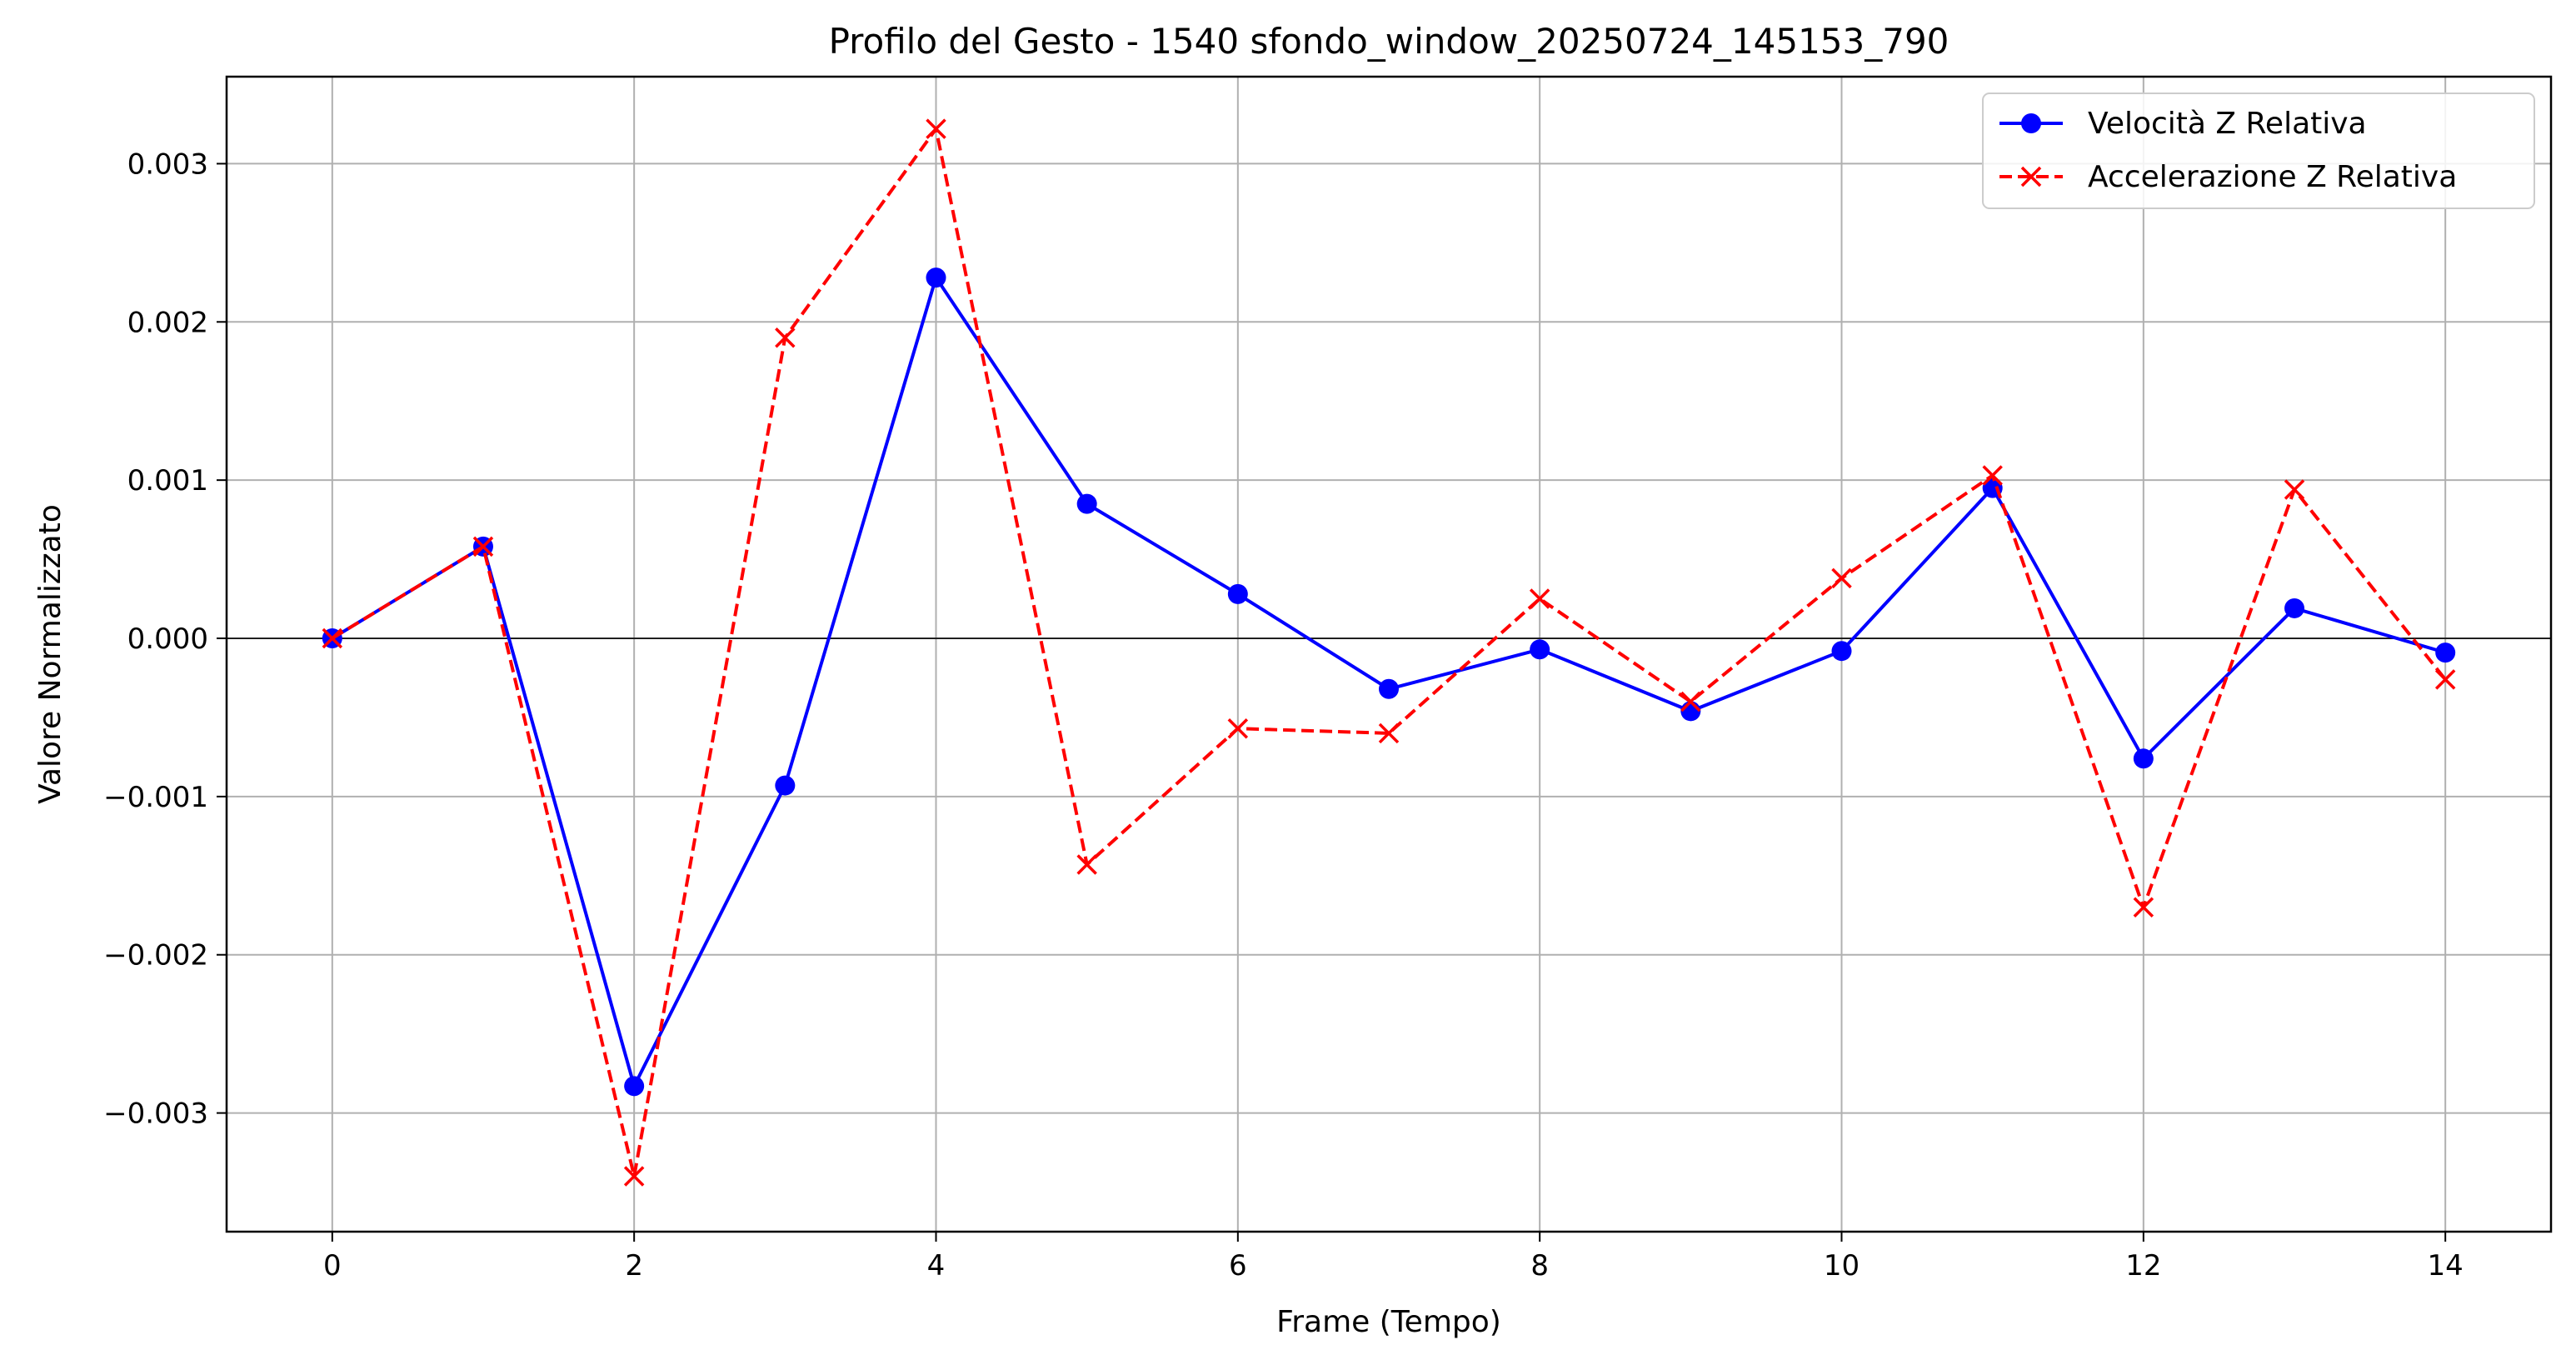  I want to click on x-tick-label: 0, so click(332, 1265).